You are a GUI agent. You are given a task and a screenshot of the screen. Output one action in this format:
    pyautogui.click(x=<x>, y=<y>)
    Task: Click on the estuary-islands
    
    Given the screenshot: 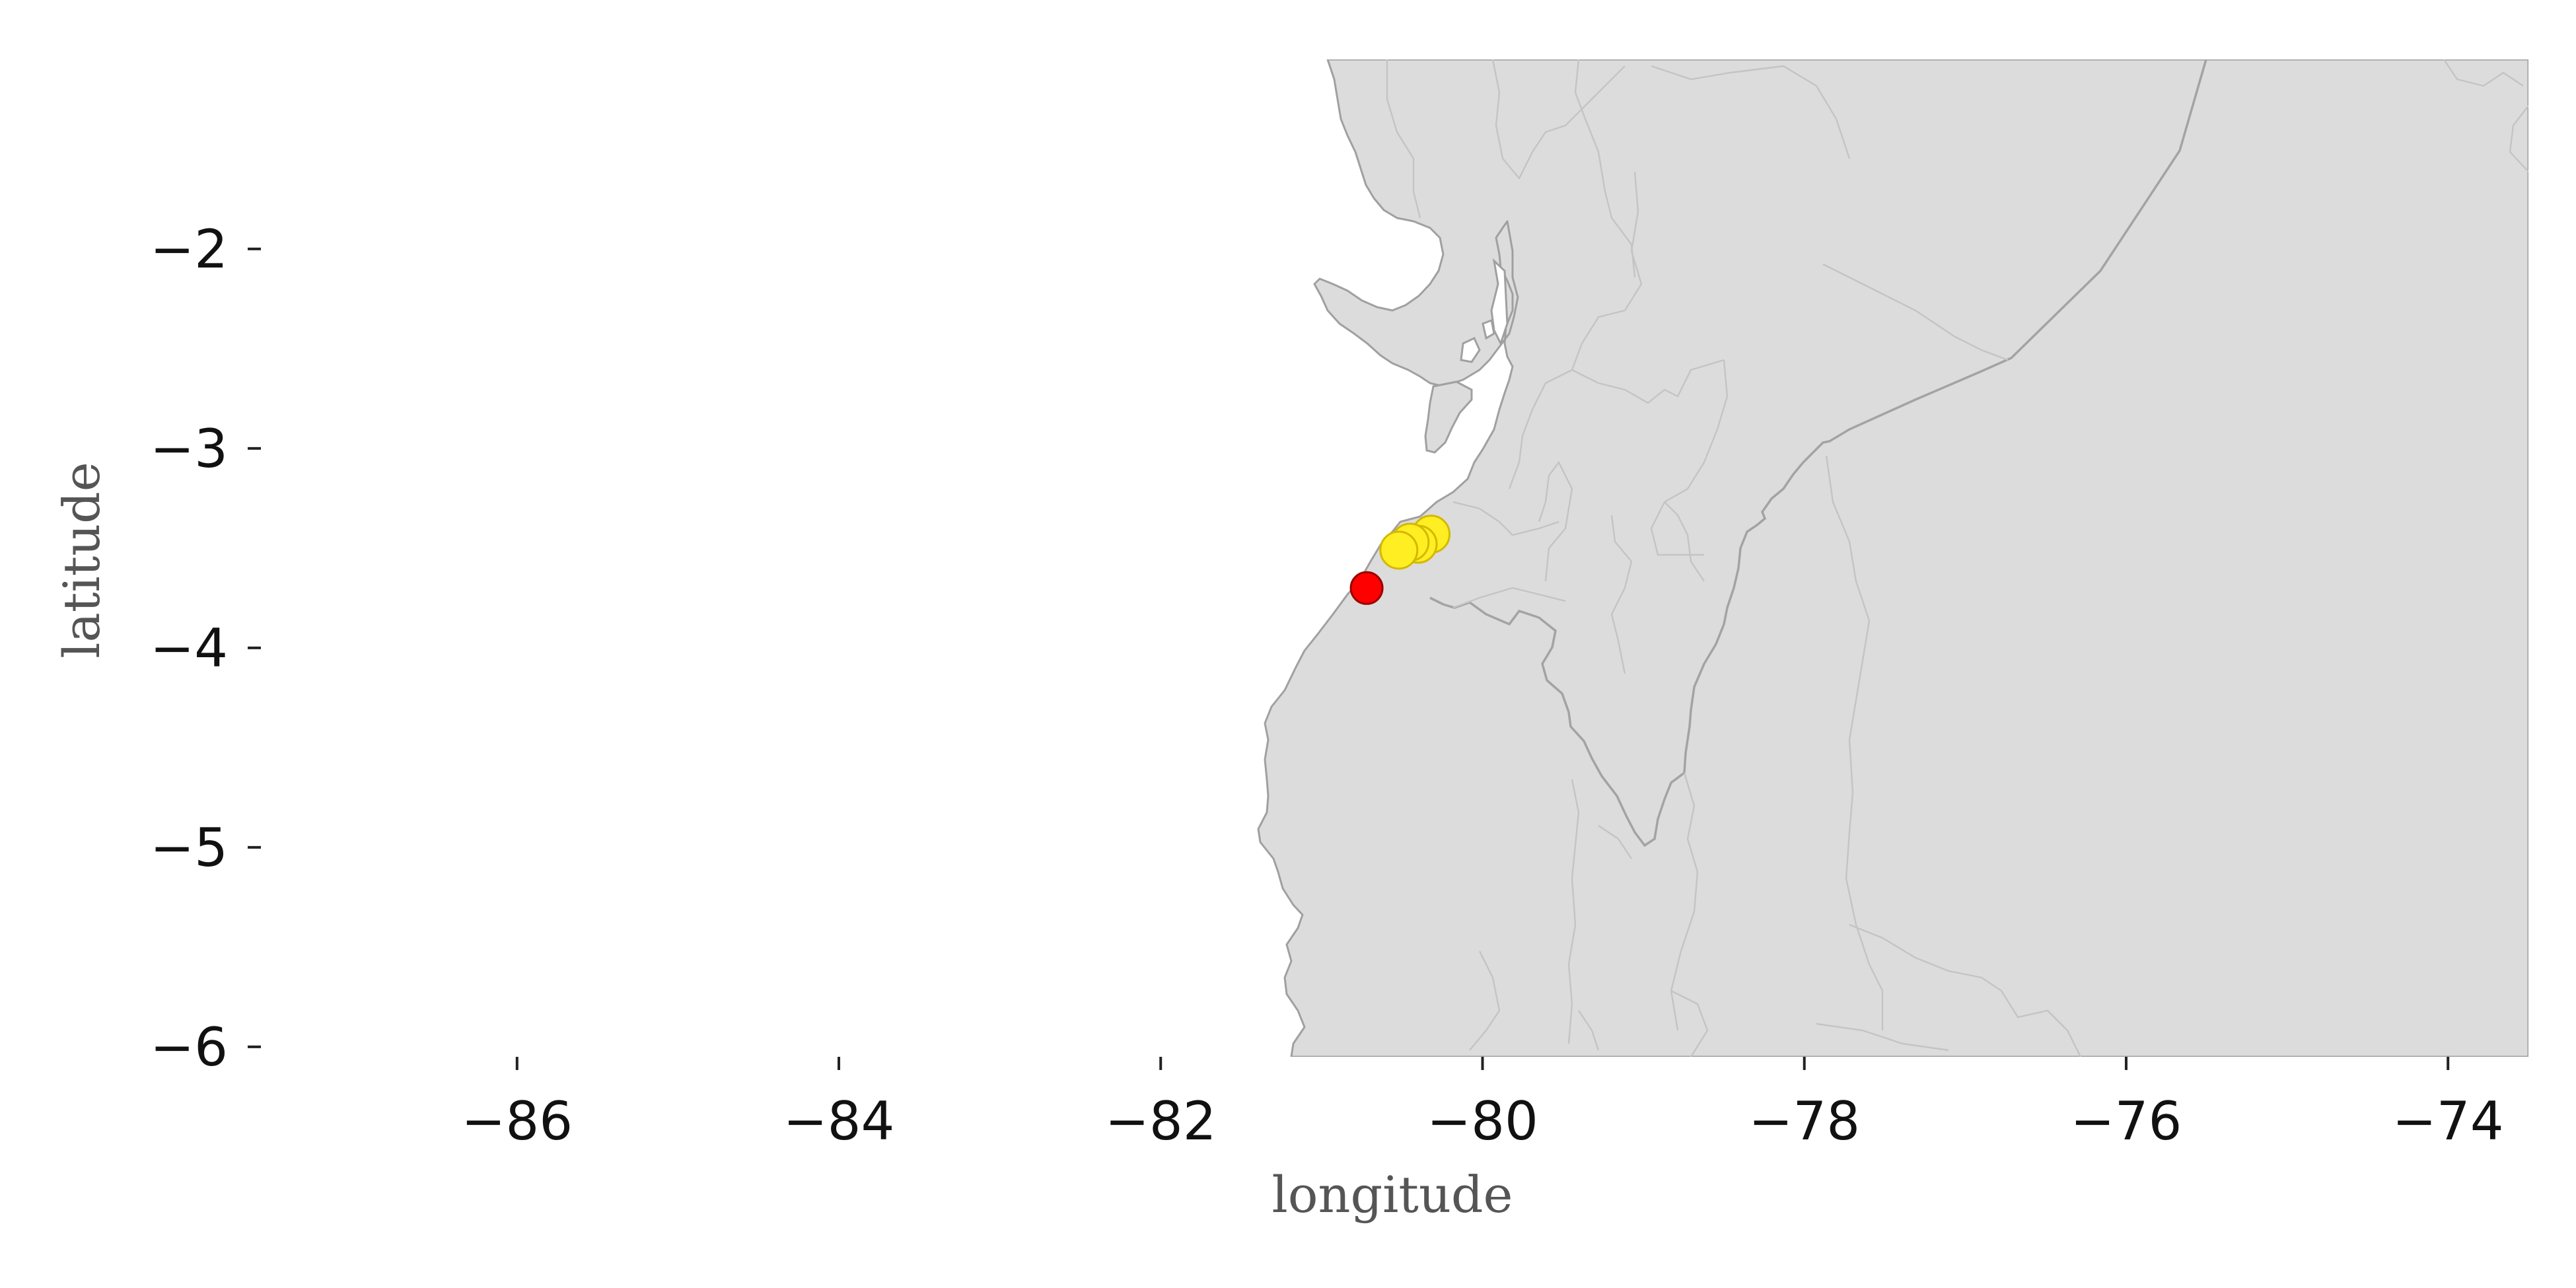 What is the action you would take?
    pyautogui.click(x=1478, y=341)
    